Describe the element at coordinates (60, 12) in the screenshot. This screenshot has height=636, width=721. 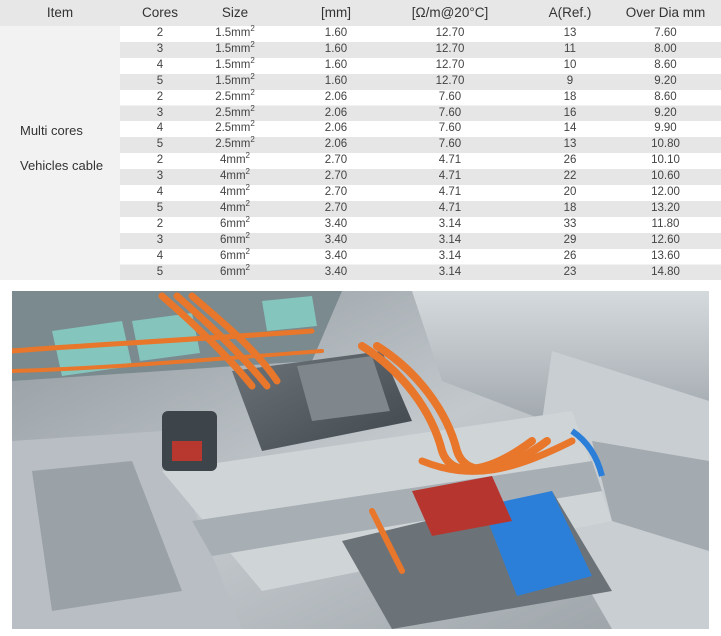
I see `header-item: Item` at that location.